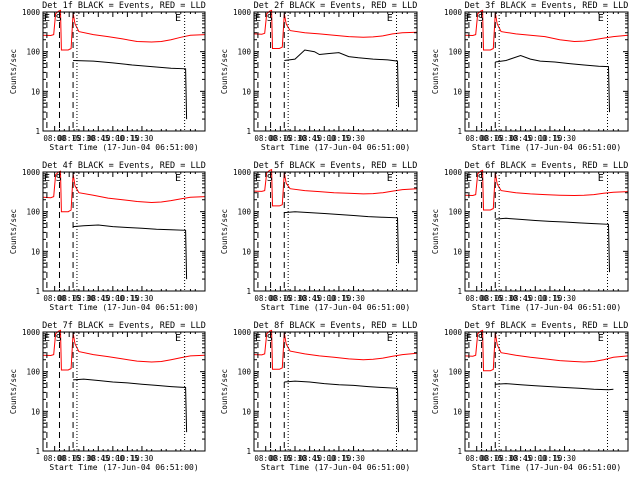  What do you see at coordinates (124, 326) in the screenshot?
I see `panel-title: Det 7f BLACK = Events, RED = LLD` at bounding box center [124, 326].